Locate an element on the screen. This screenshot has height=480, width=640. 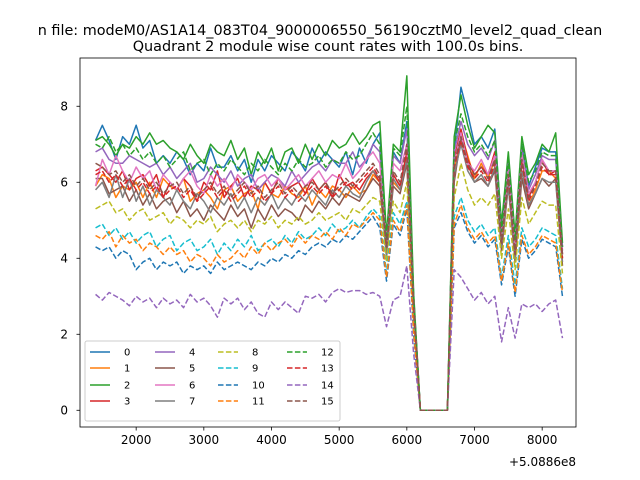
x-tick-label: 2000 is located at coordinates (136, 440).